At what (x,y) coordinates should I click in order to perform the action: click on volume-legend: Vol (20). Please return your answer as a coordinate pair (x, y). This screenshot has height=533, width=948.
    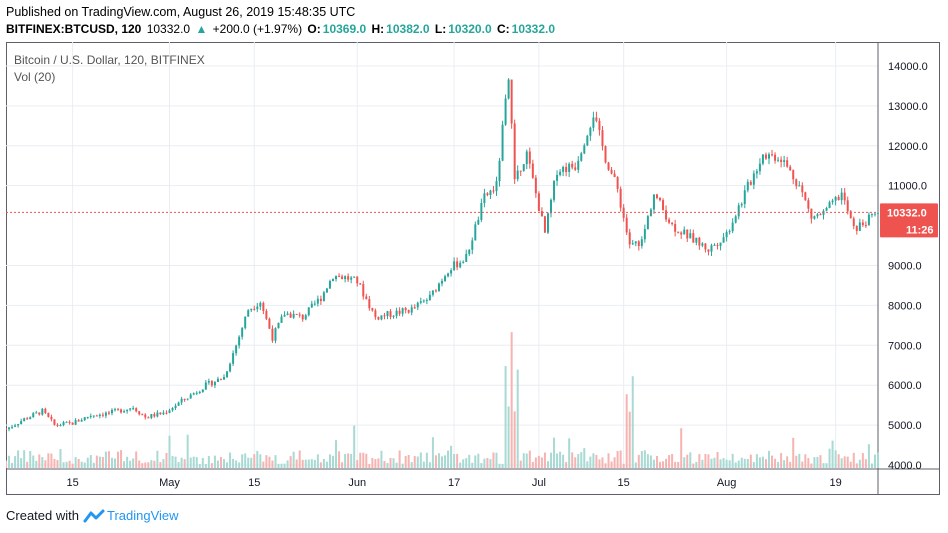
    Looking at the image, I should click on (35, 77).